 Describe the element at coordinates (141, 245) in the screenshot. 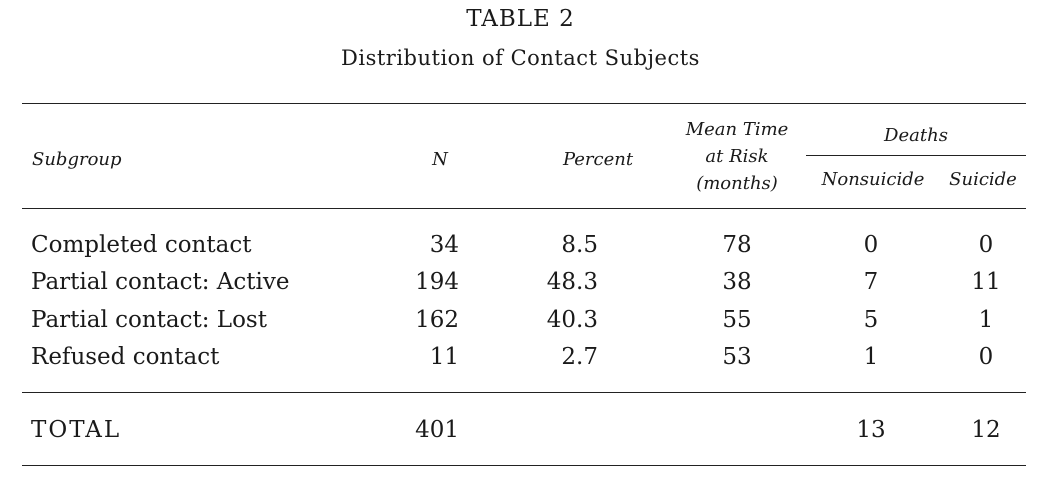

I see `row-subgroup: Completed contact` at that location.